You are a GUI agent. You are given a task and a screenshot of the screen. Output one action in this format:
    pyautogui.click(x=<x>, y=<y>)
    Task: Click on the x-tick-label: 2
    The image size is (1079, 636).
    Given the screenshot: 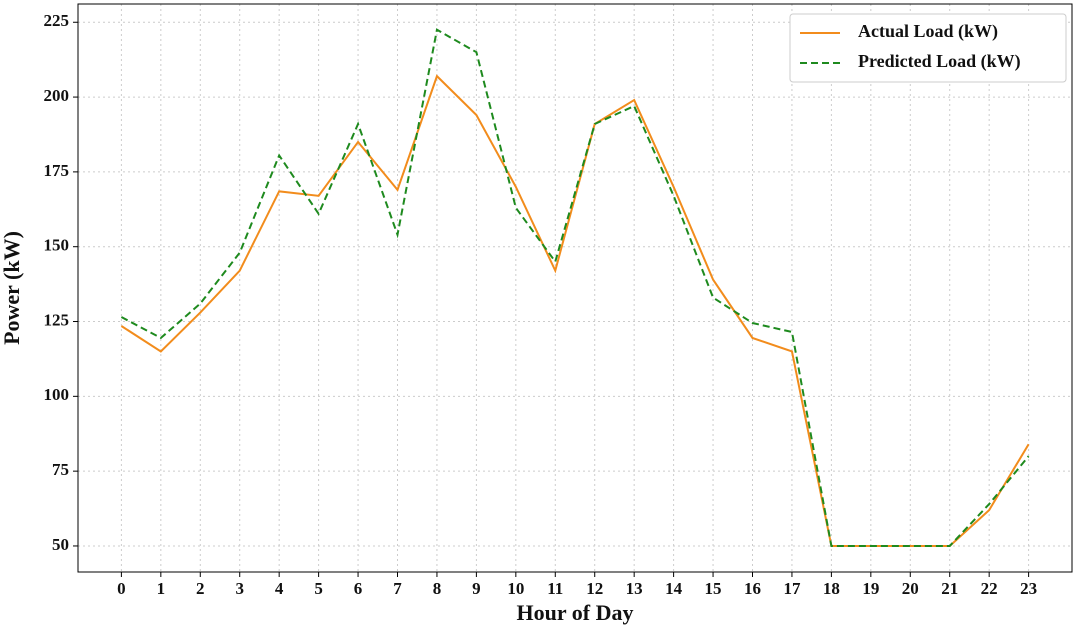 What is the action you would take?
    pyautogui.click(x=200, y=588)
    